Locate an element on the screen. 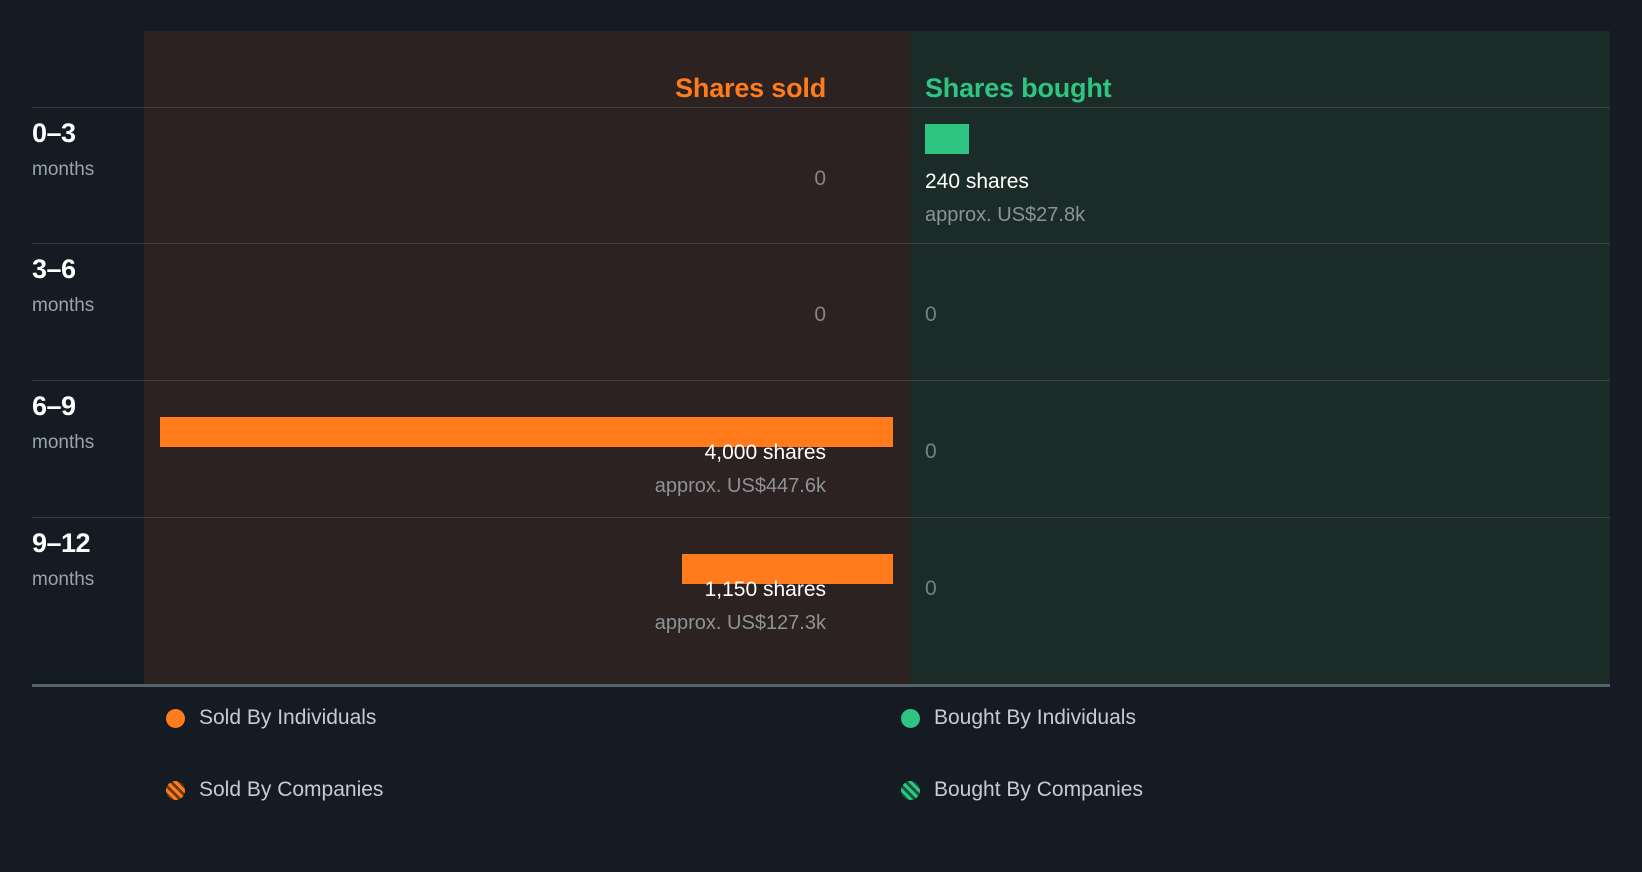 The height and width of the screenshot is (872, 1642). row-period: 6–9 is located at coordinates (54, 406).